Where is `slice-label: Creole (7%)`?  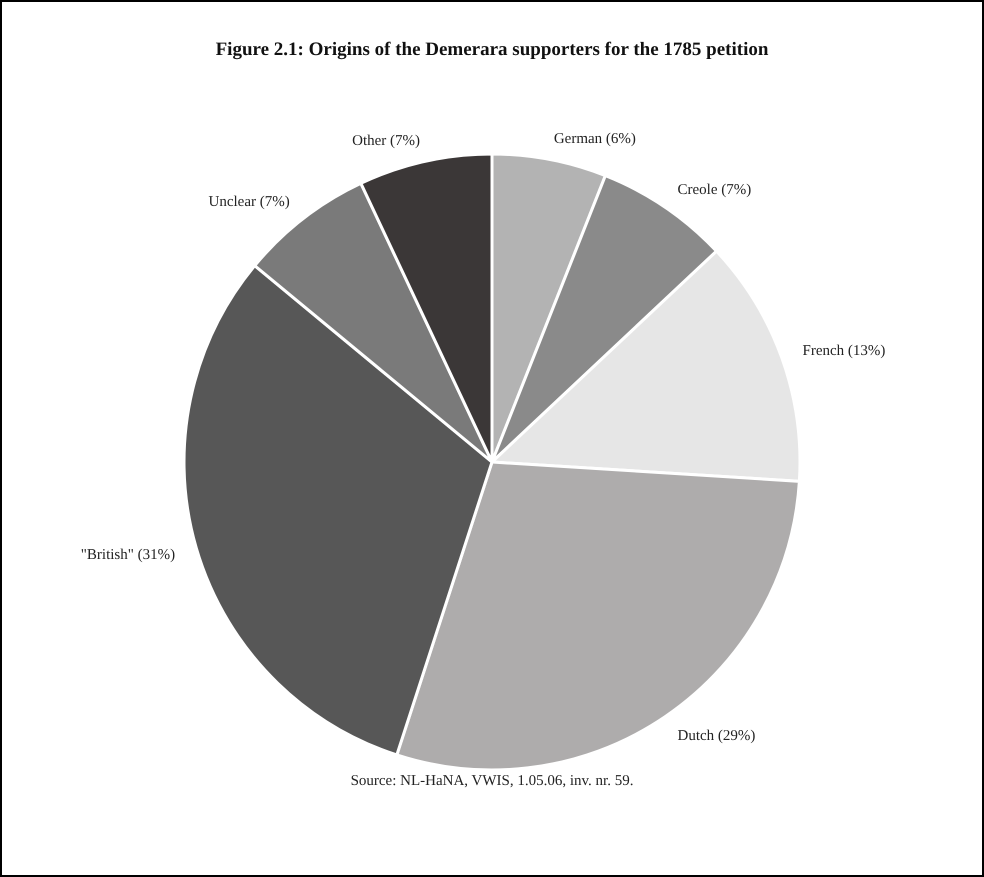
slice-label: Creole (7%) is located at coordinates (714, 190).